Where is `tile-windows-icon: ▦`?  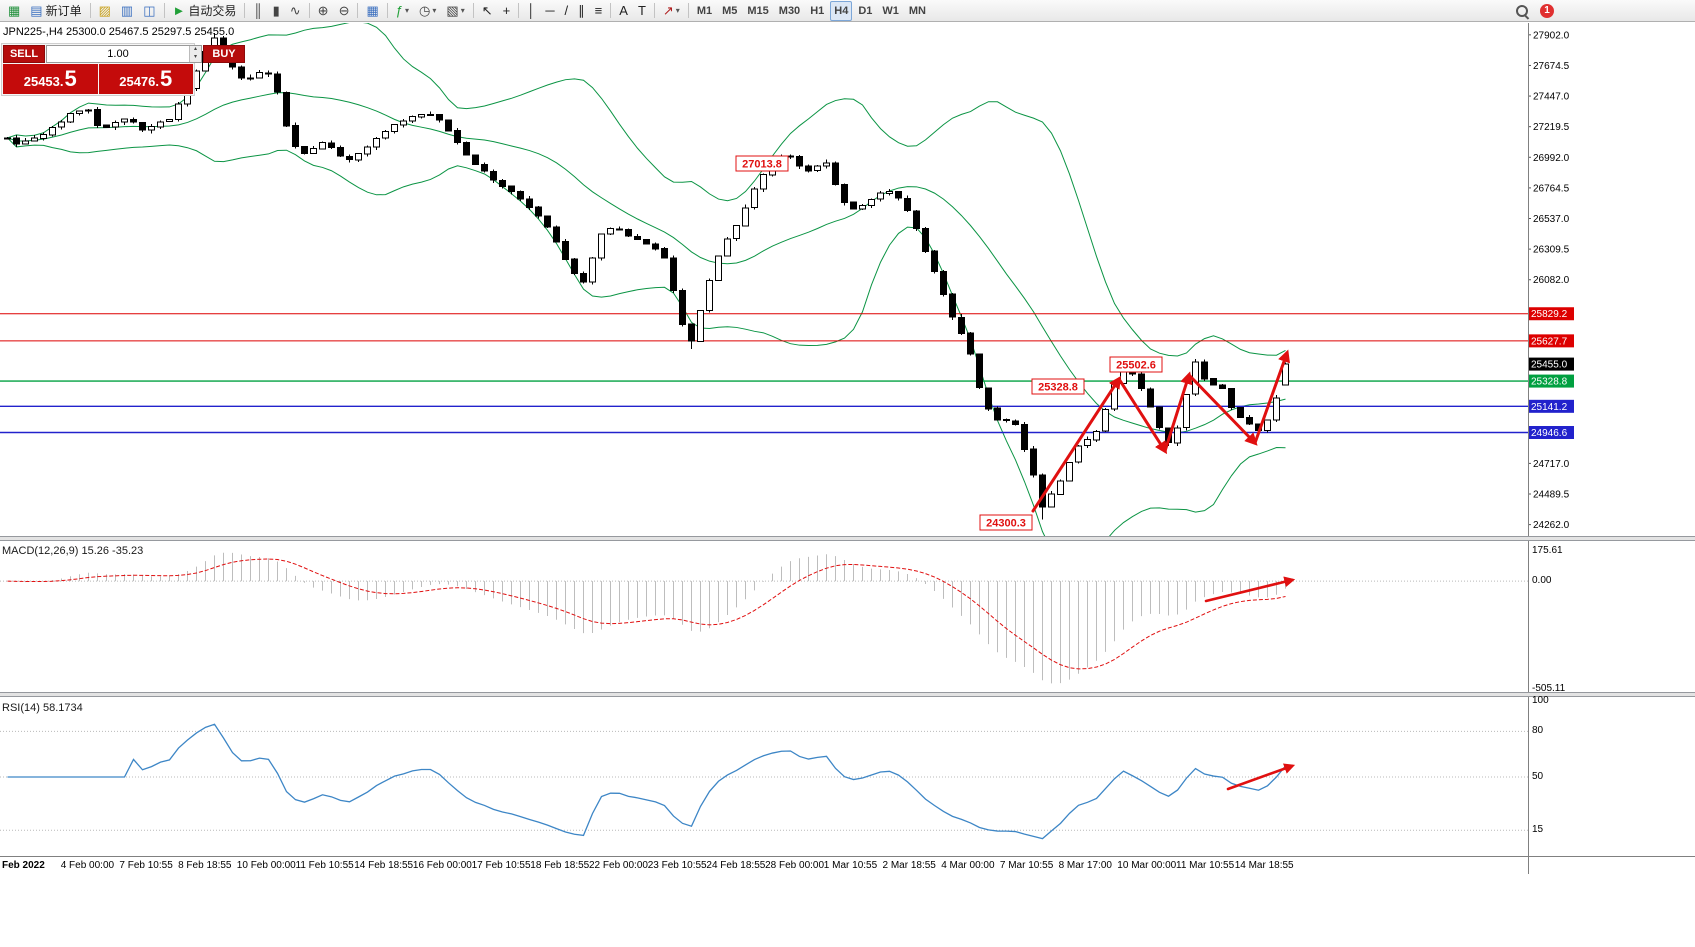
tile-windows-icon: ▦ is located at coordinates (372, 10).